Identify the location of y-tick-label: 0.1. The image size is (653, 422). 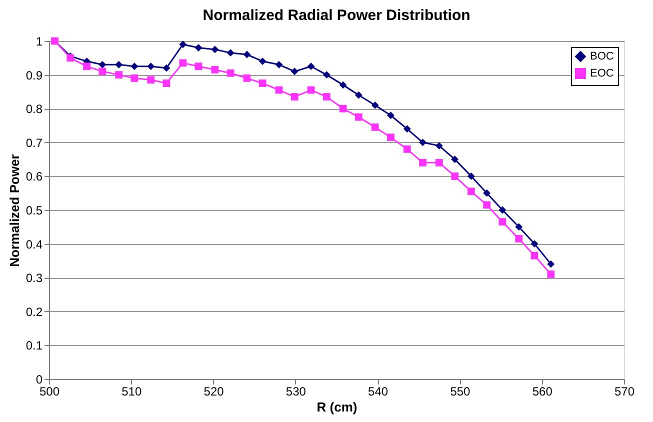
(34, 345).